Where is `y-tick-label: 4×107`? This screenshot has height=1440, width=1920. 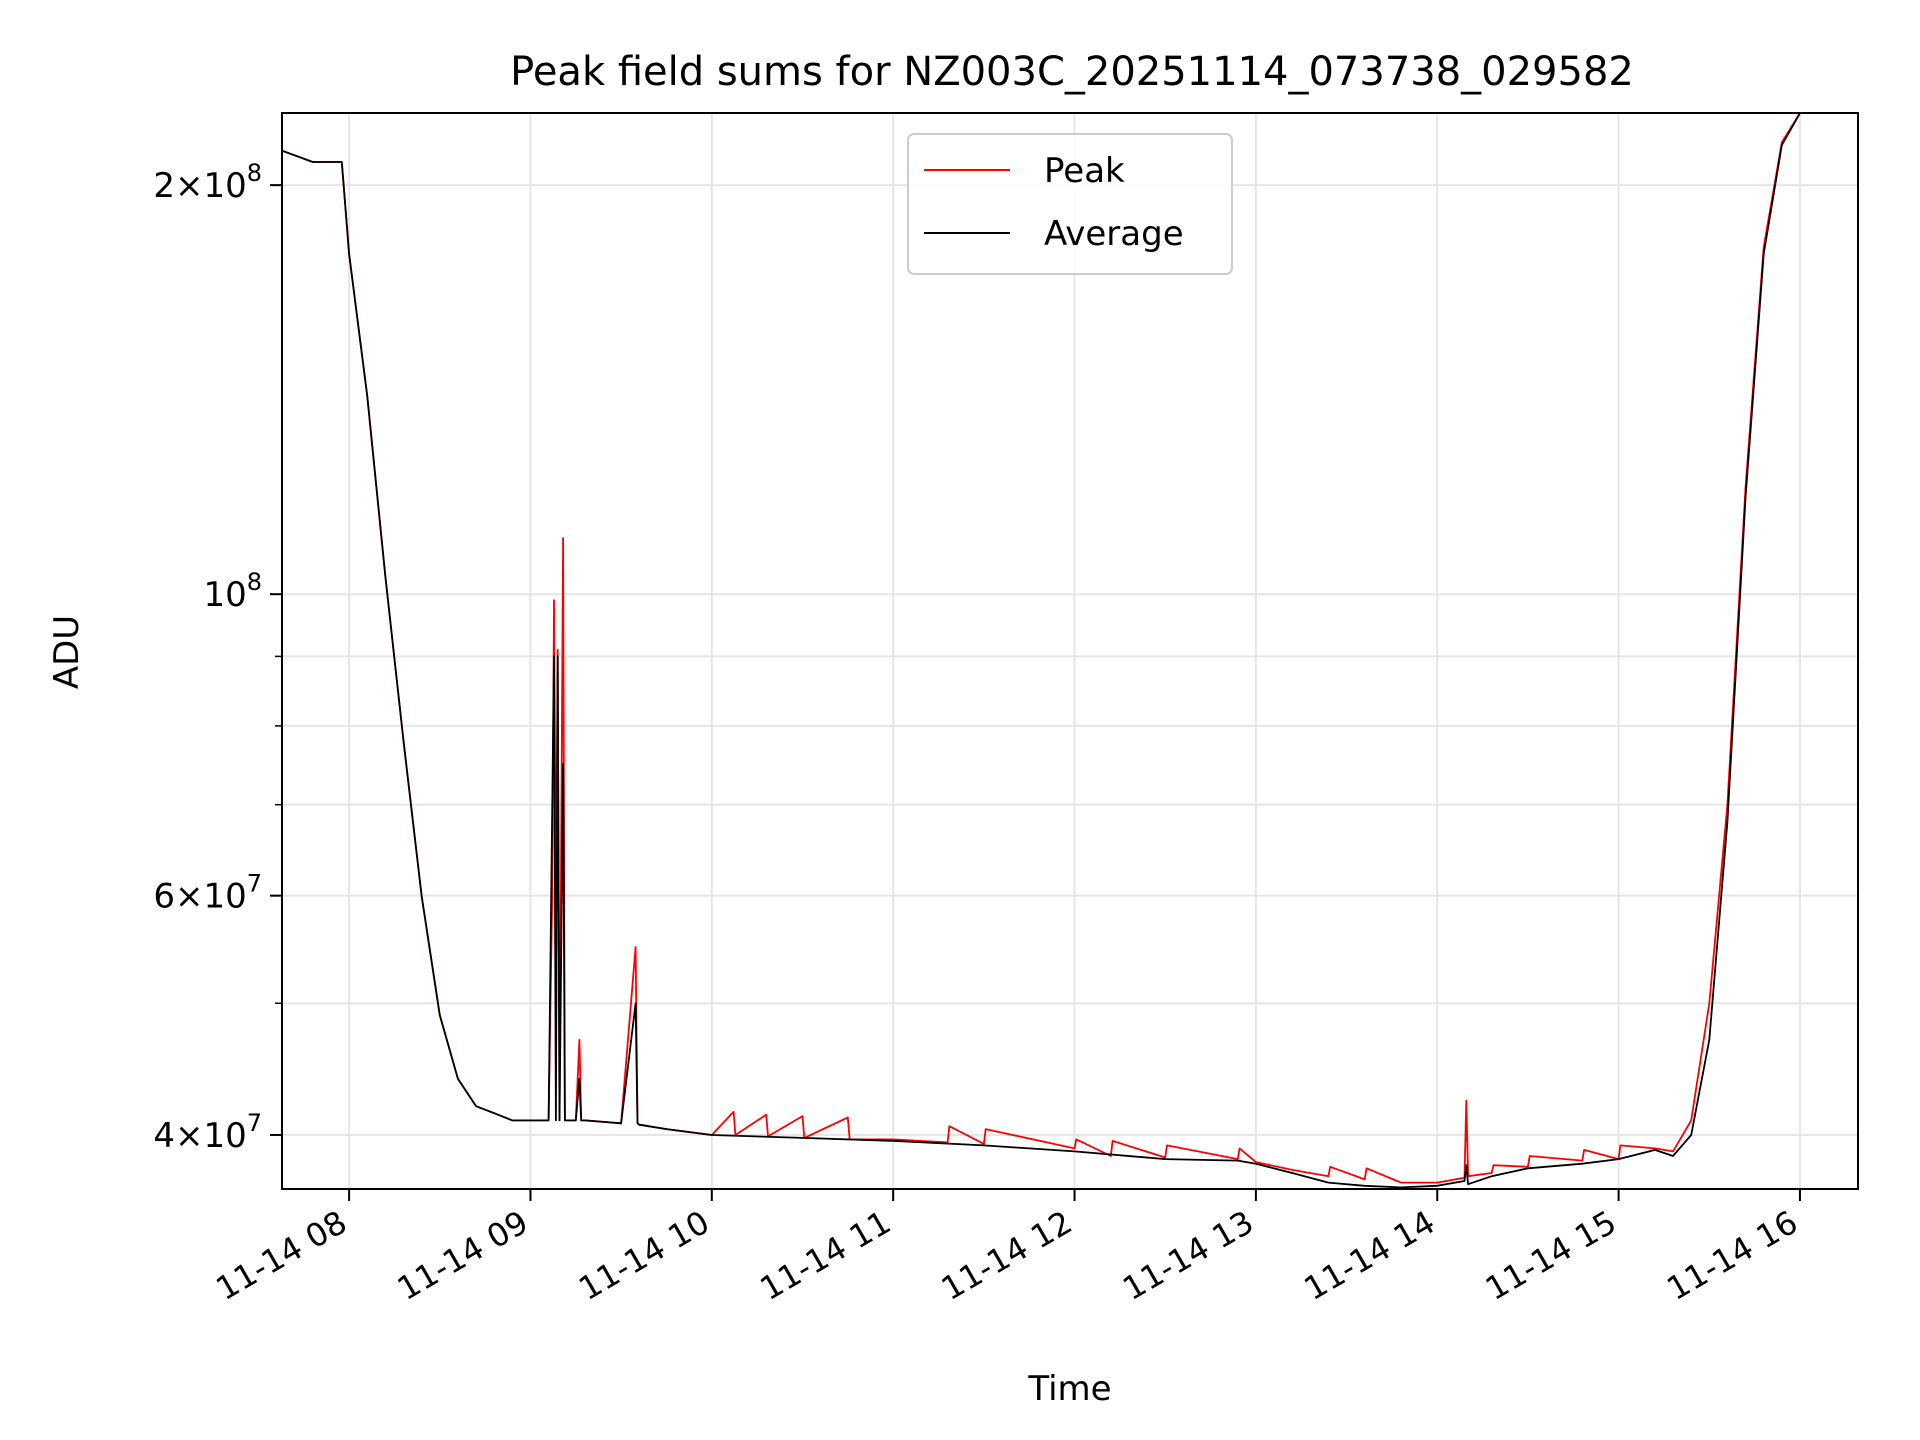 y-tick-label: 4×107 is located at coordinates (207, 1132).